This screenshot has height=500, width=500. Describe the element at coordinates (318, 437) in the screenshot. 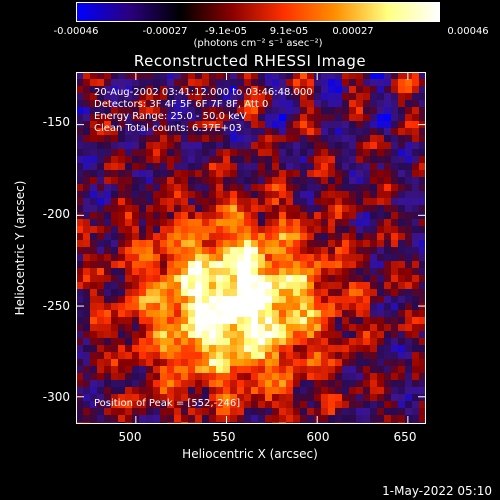

I see `x-tick-label: 600` at that location.